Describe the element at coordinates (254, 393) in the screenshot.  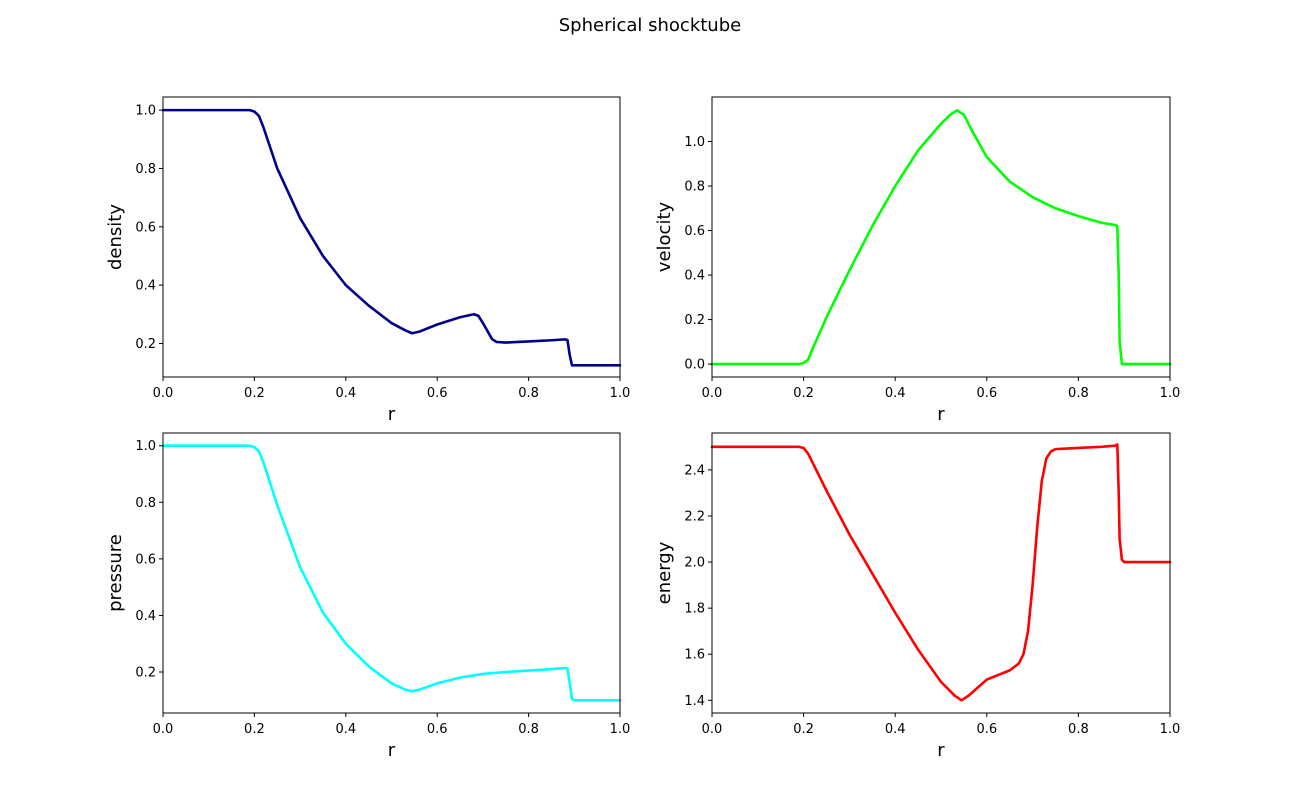
I see `density-x-tick-label: 0.2` at that location.